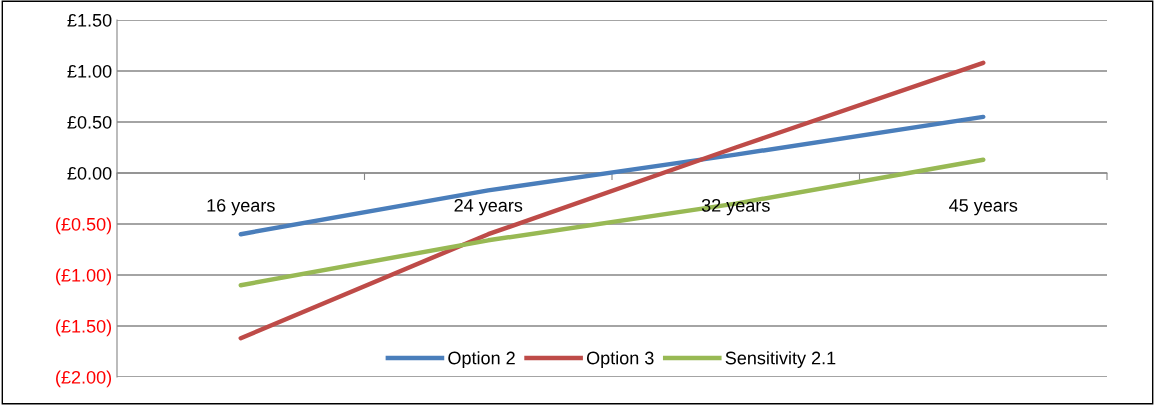 This screenshot has height=405, width=1155. What do you see at coordinates (780, 359) in the screenshot?
I see `legend-label: Sensitivity 2.1` at bounding box center [780, 359].